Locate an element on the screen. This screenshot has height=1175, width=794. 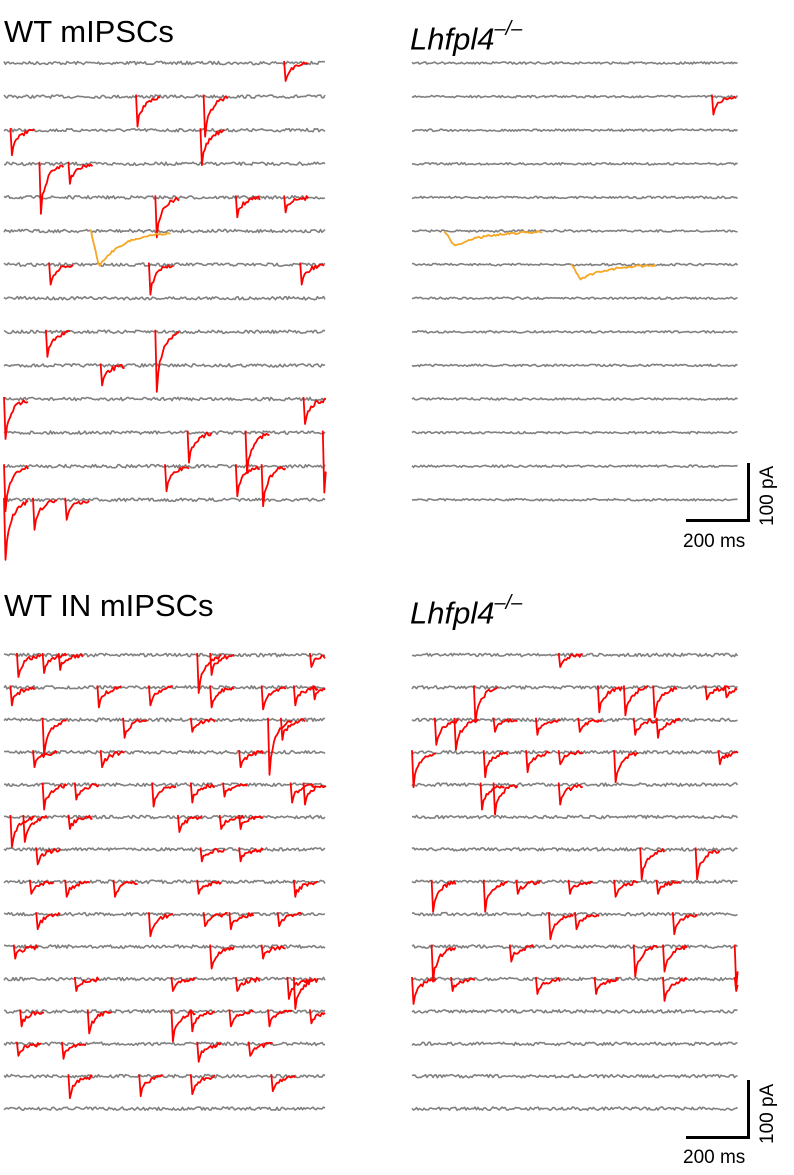
slow-event is located at coordinates (613, 272).